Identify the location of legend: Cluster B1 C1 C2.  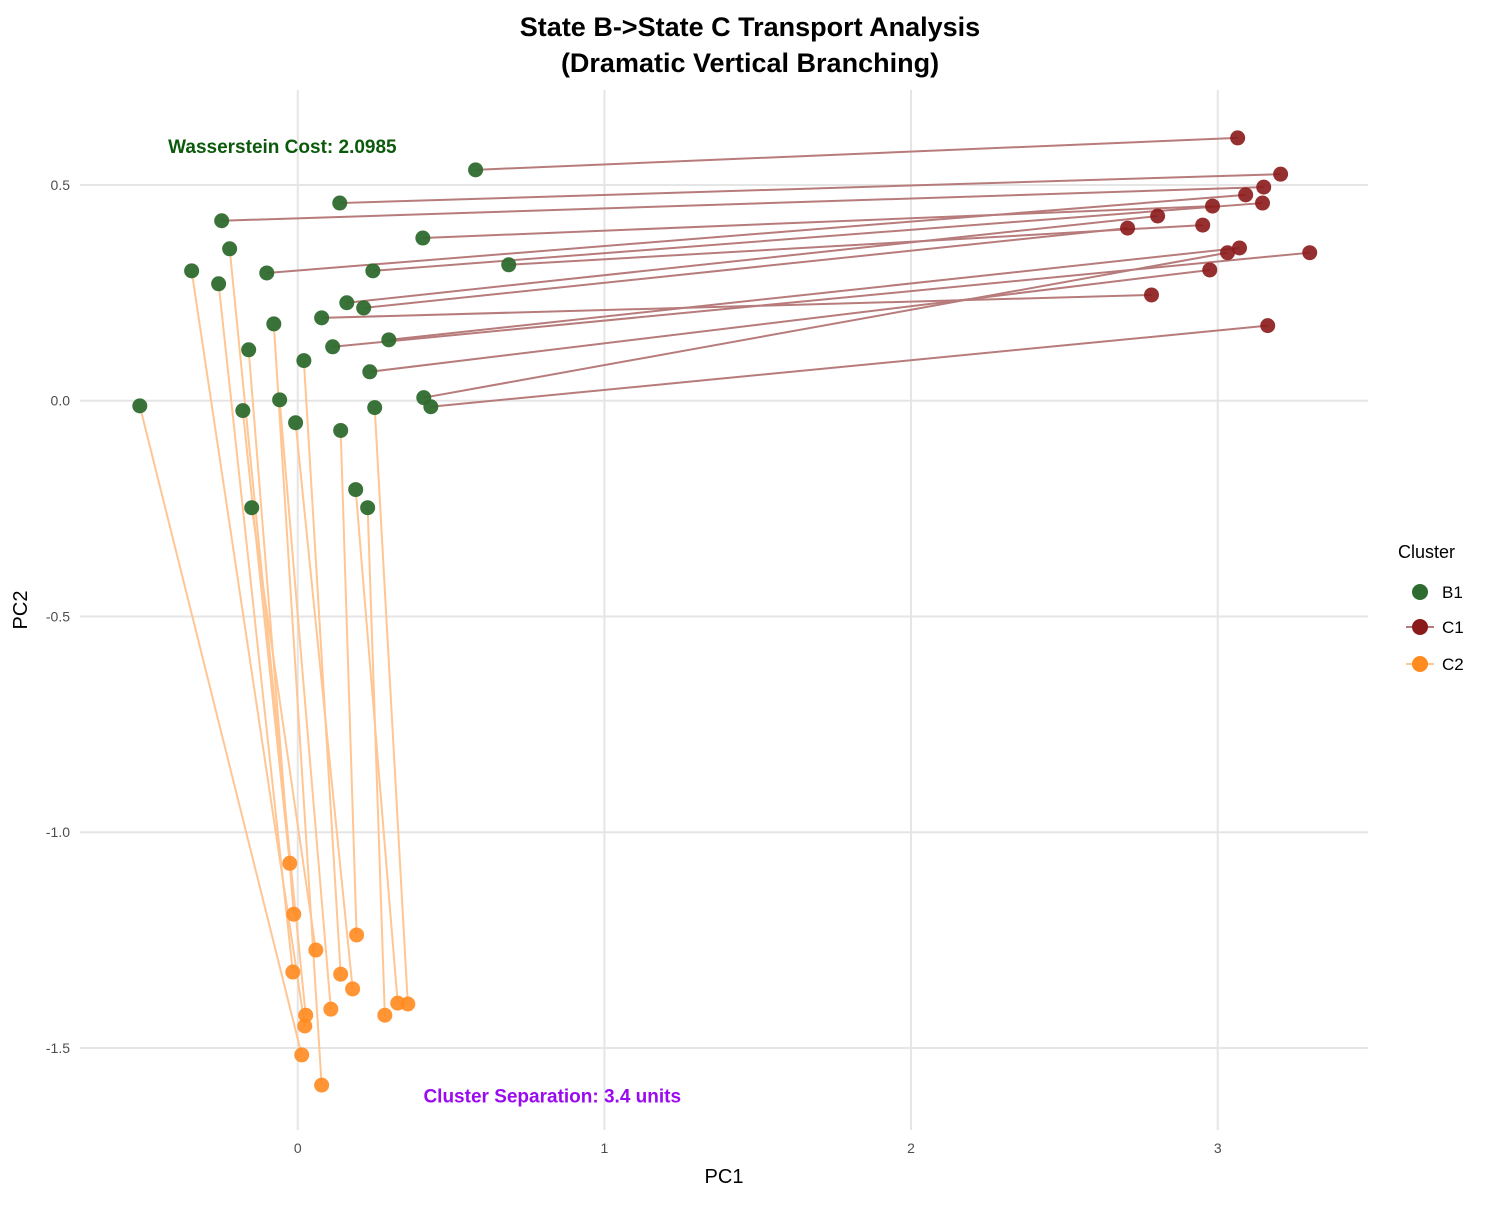
(1431, 608).